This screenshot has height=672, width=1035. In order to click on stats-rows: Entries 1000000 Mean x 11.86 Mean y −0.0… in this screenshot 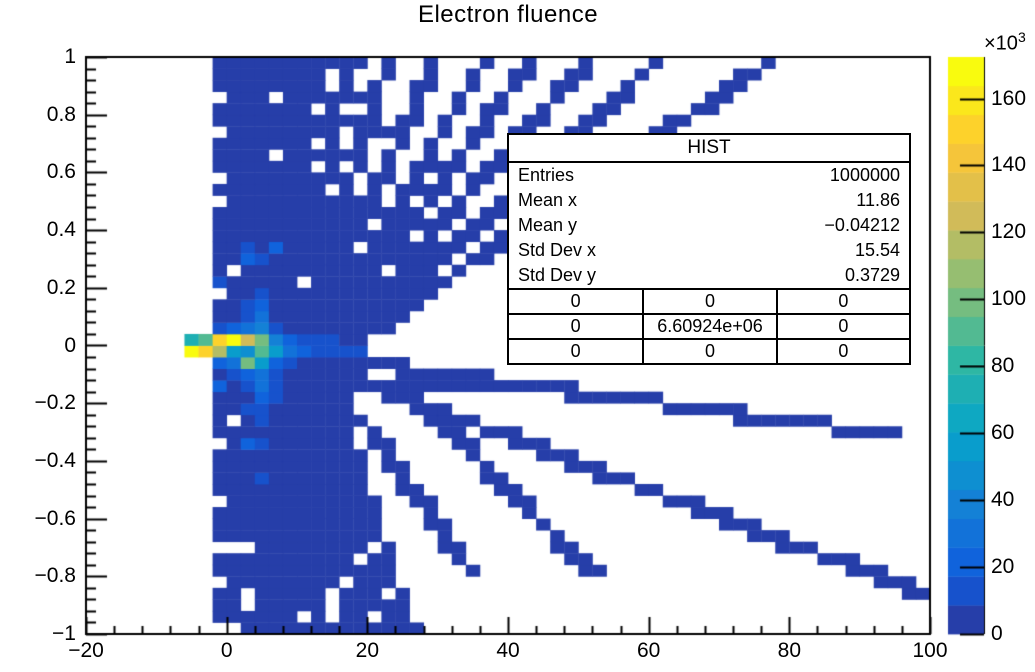, I will do `click(709, 225)`.